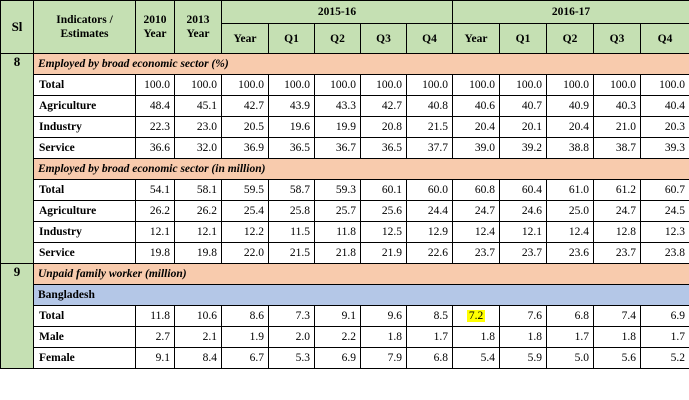 The image size is (689, 400). What do you see at coordinates (429, 190) in the screenshot?
I see `table-cell: 60.0` at bounding box center [429, 190].